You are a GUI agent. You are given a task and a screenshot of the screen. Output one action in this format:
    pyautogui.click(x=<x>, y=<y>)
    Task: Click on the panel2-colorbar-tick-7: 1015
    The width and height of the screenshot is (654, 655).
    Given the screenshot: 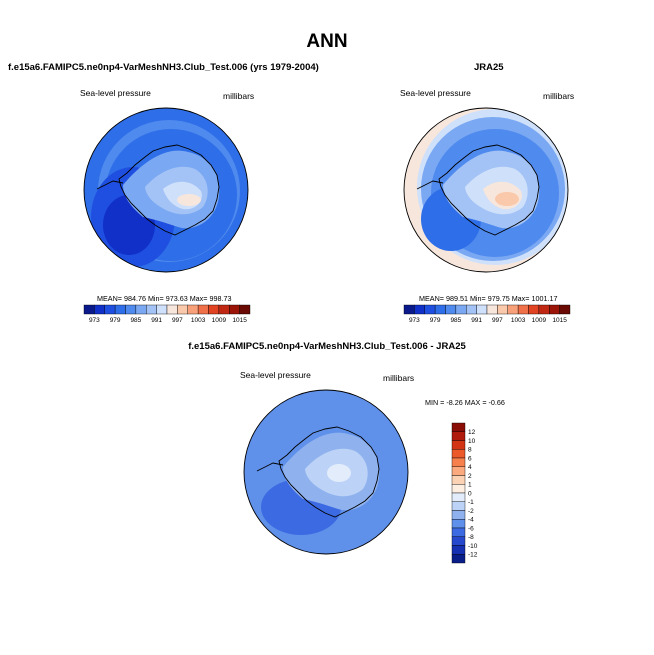 What is the action you would take?
    pyautogui.click(x=559, y=320)
    